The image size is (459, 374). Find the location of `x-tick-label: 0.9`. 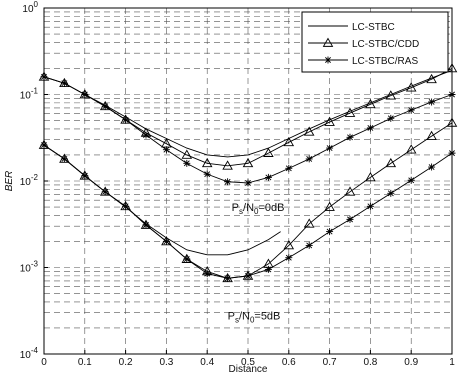

x-tick-label: 0.9 is located at coordinates (411, 362).